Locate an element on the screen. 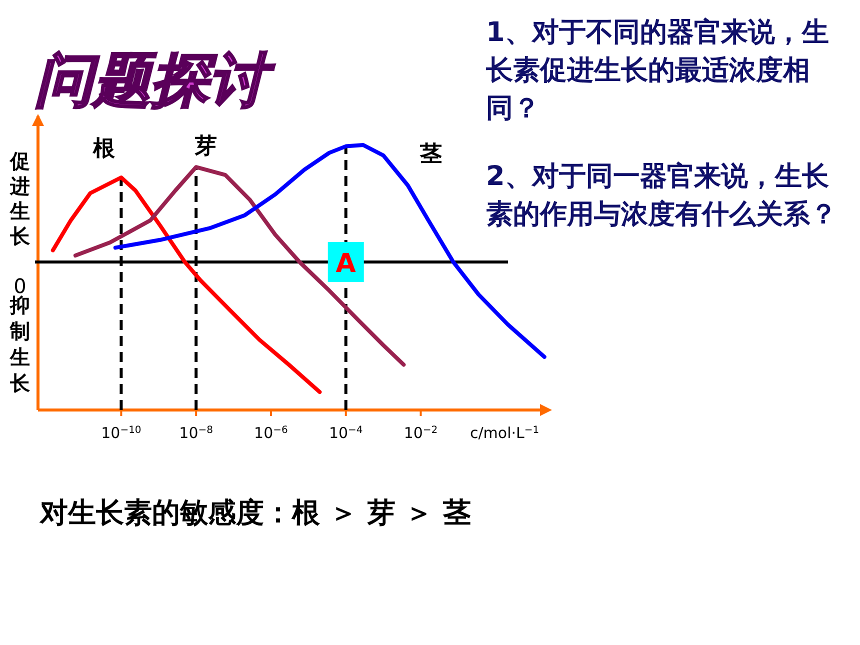  annotation: 2、对于同一器官来说，生长素的作用与浓度有什么关系？ is located at coordinates (662, 196).